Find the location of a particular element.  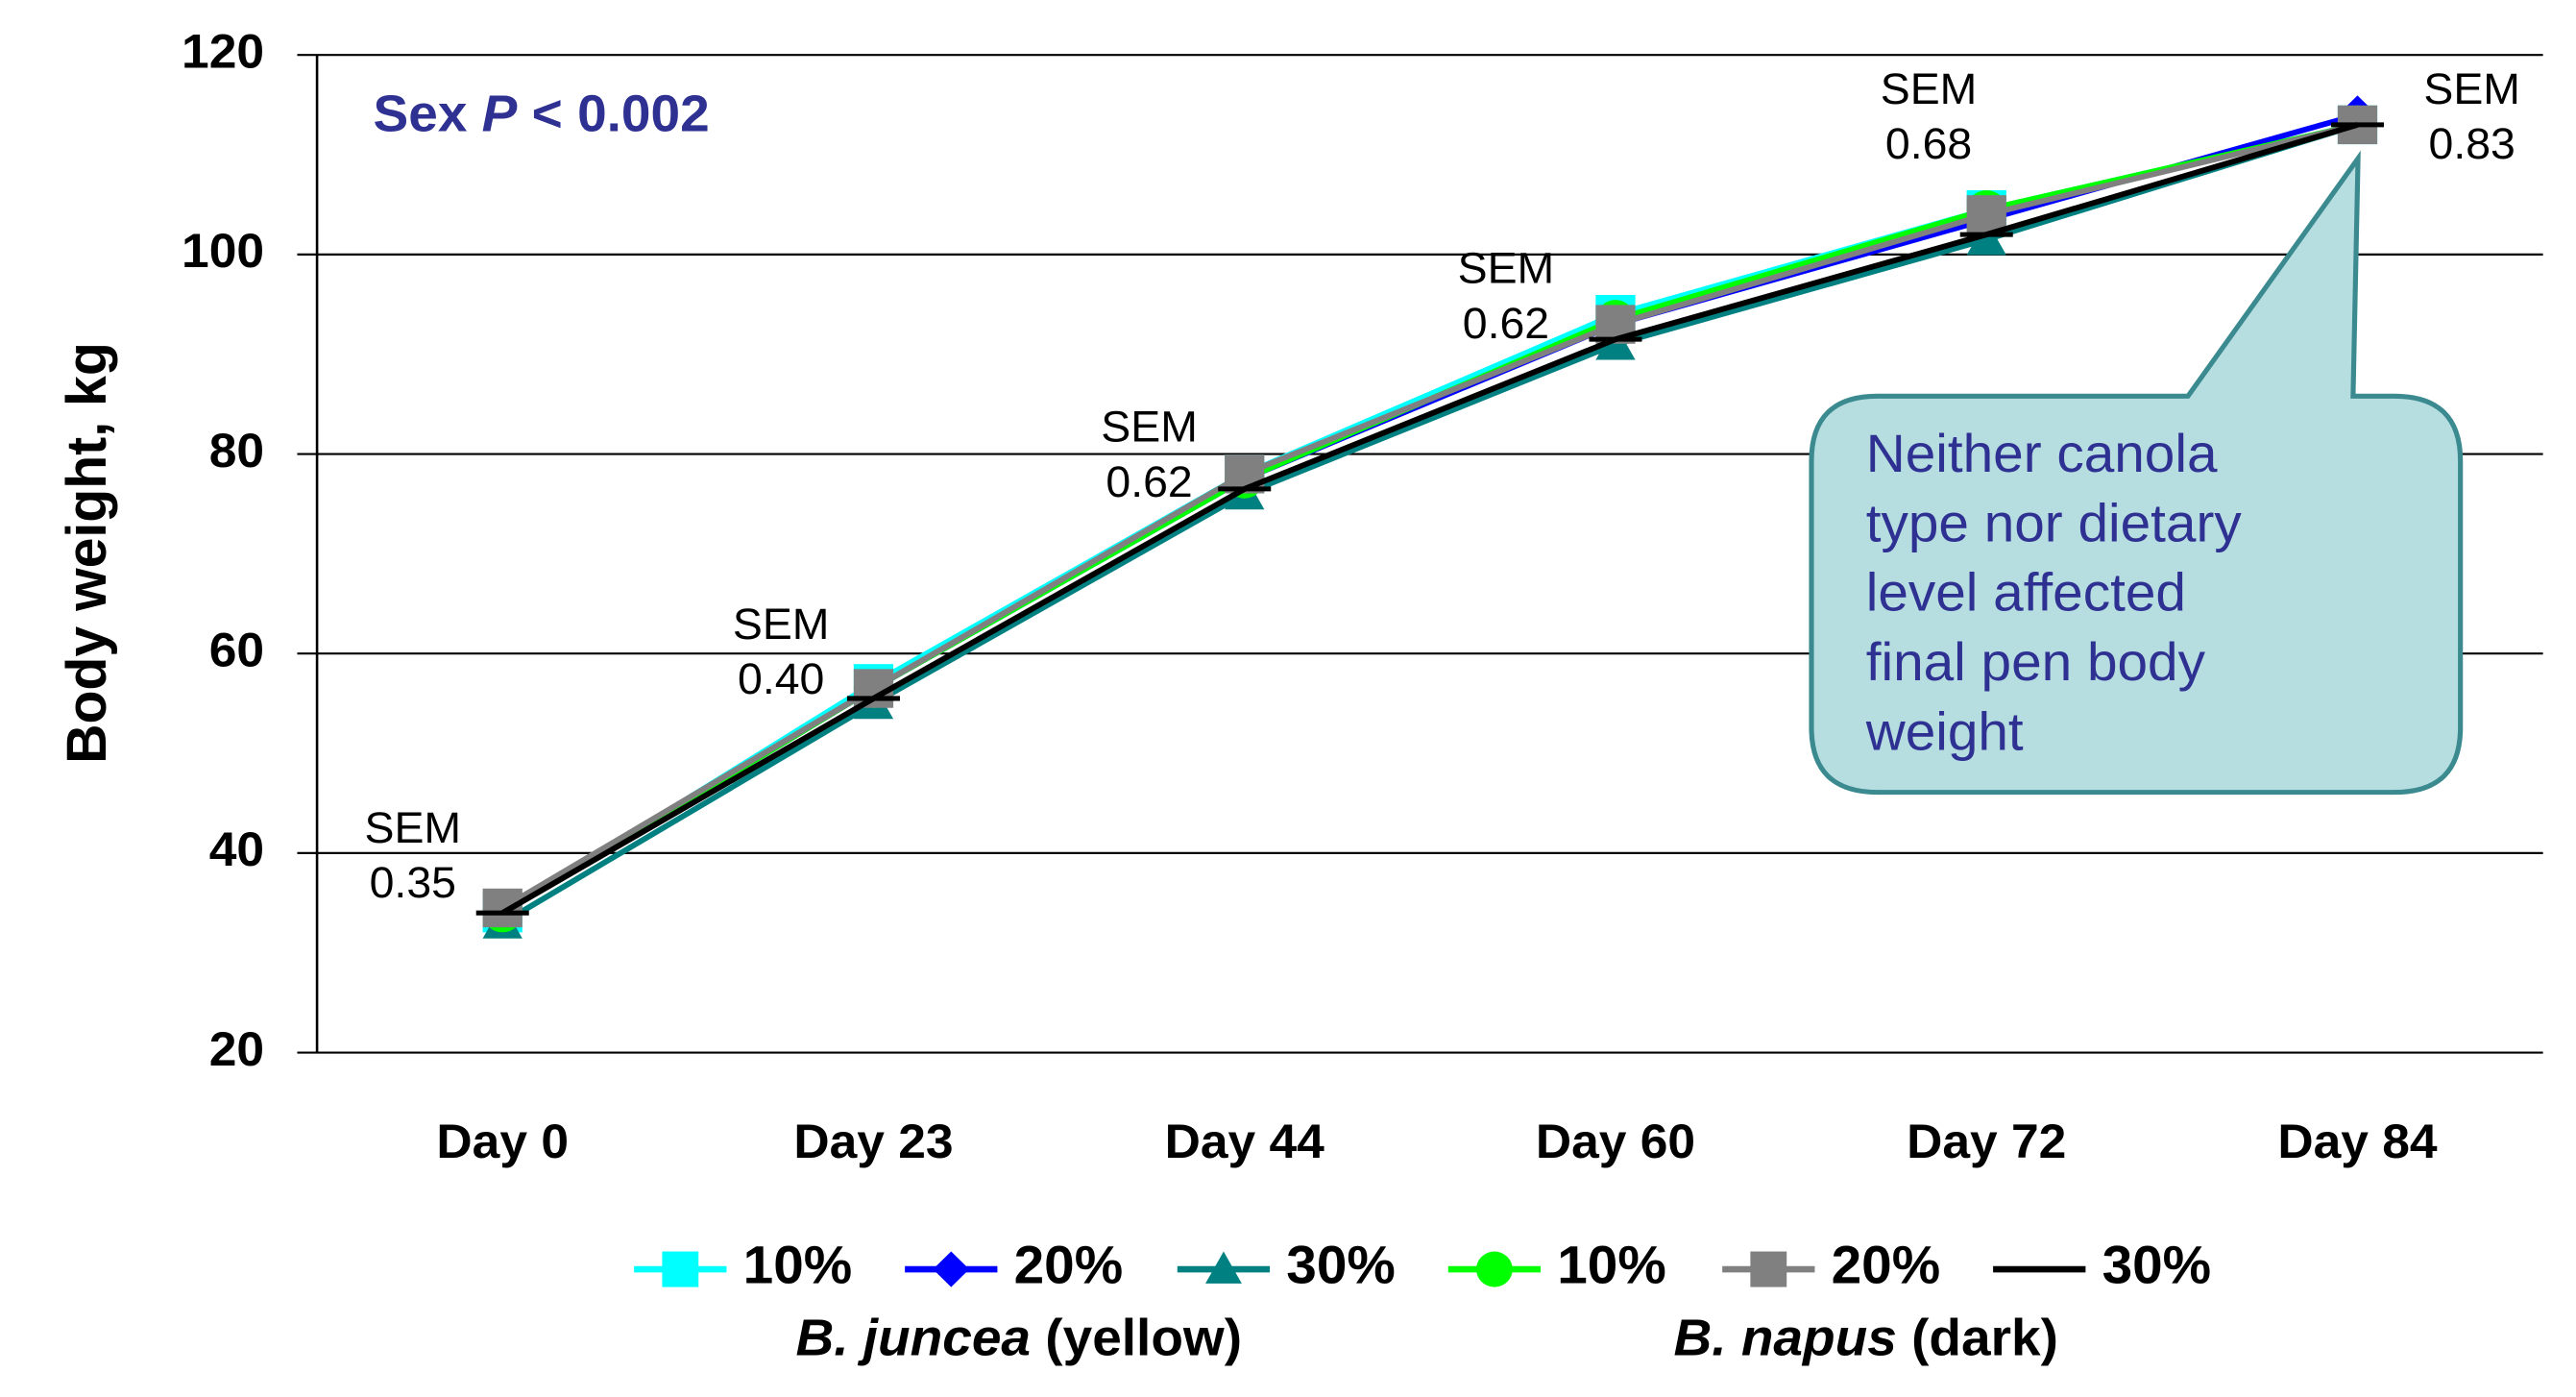

legend-group-rest: (dark) is located at coordinates (1977, 1338).